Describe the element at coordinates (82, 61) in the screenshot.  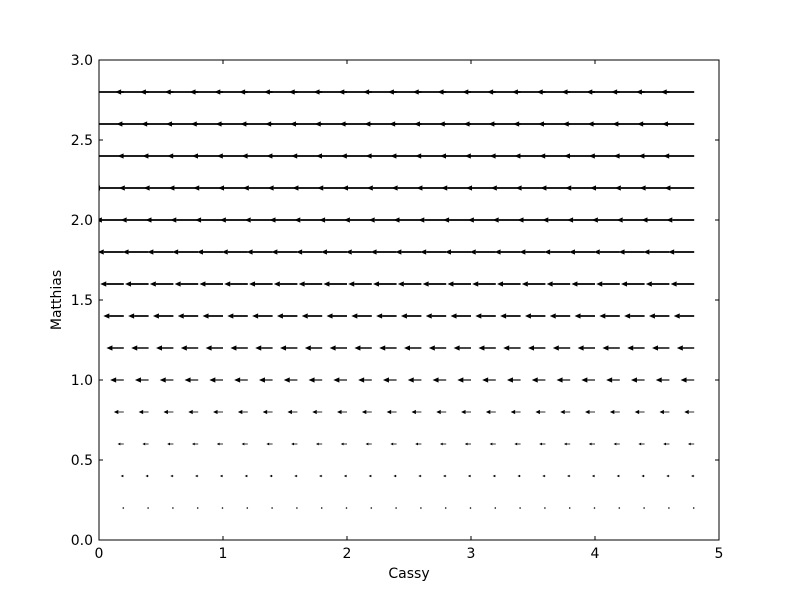
I see `y-tick-label: 3.0` at that location.